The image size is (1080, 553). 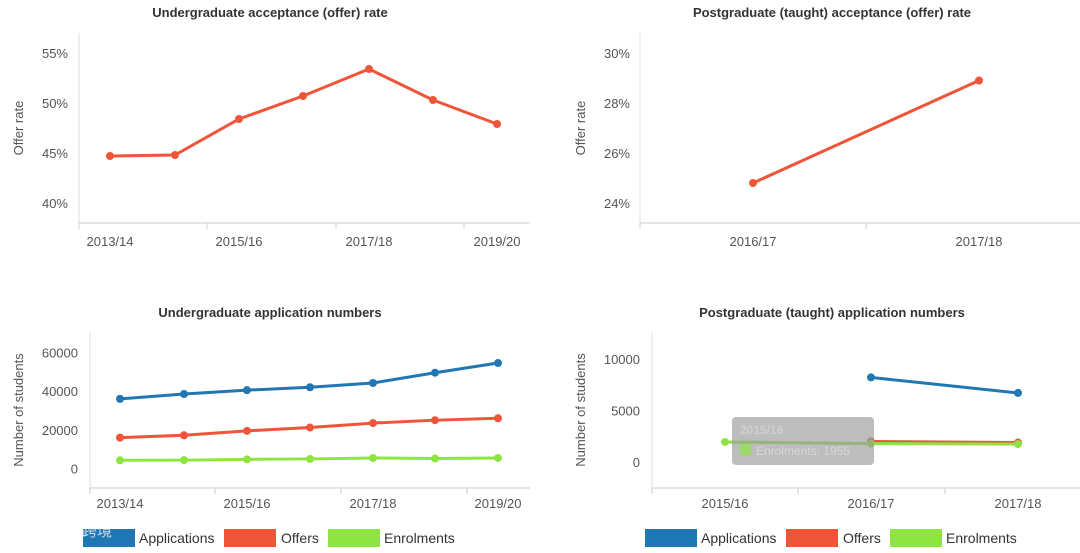 What do you see at coordinates (270, 12) in the screenshot?
I see `chart-title: Undergraduate acceptance (offer) rate` at bounding box center [270, 12].